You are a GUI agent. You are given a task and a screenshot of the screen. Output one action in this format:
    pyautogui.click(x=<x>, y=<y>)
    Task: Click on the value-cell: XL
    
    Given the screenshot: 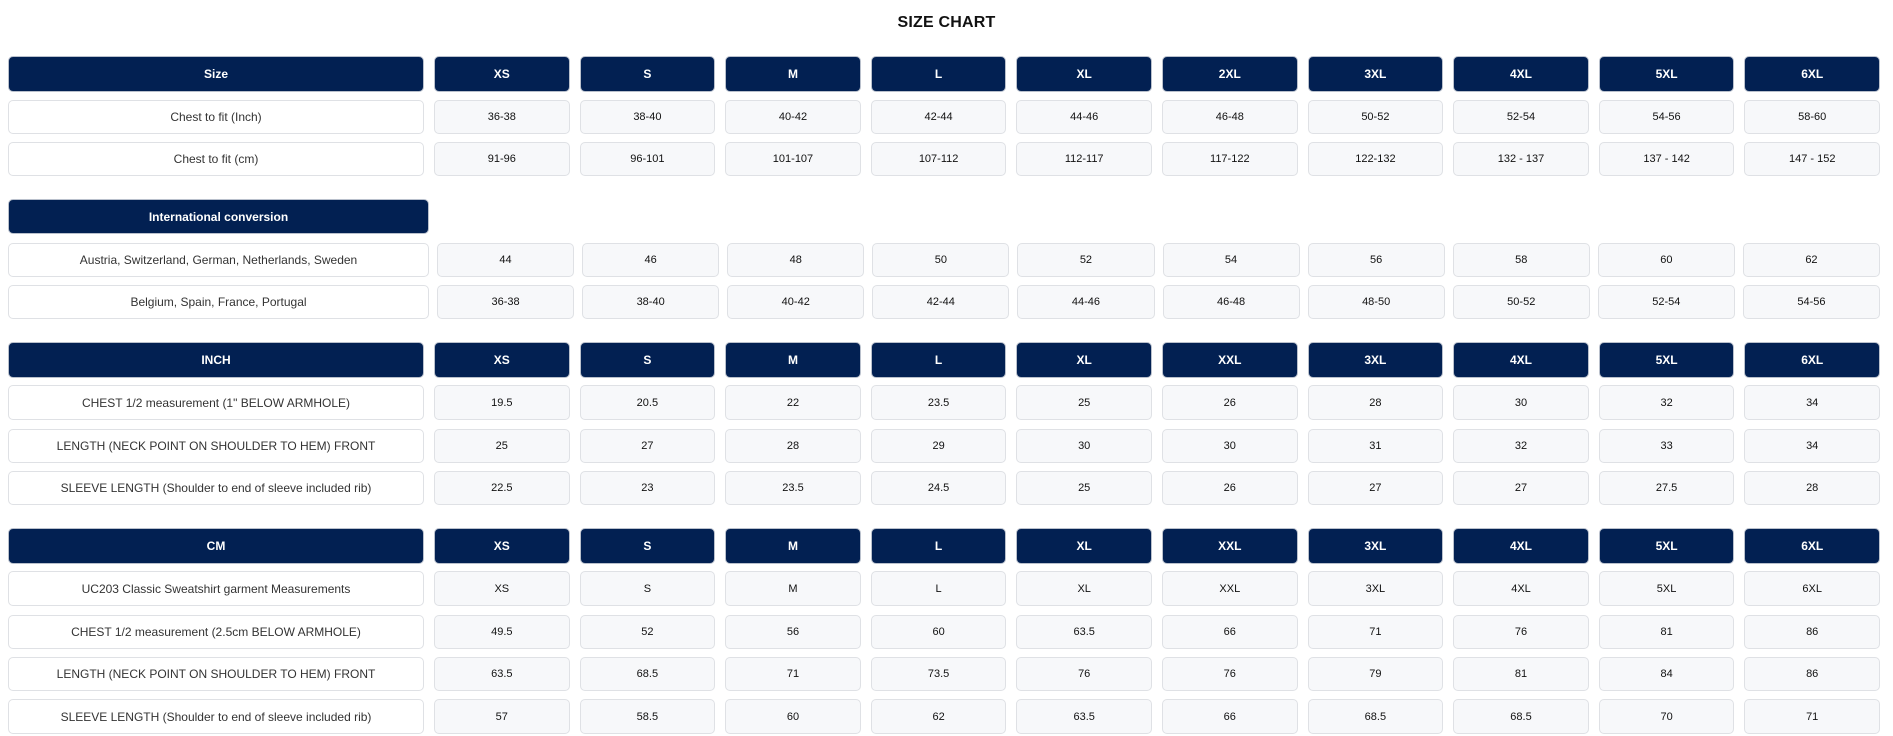 What is the action you would take?
    pyautogui.click(x=1084, y=588)
    